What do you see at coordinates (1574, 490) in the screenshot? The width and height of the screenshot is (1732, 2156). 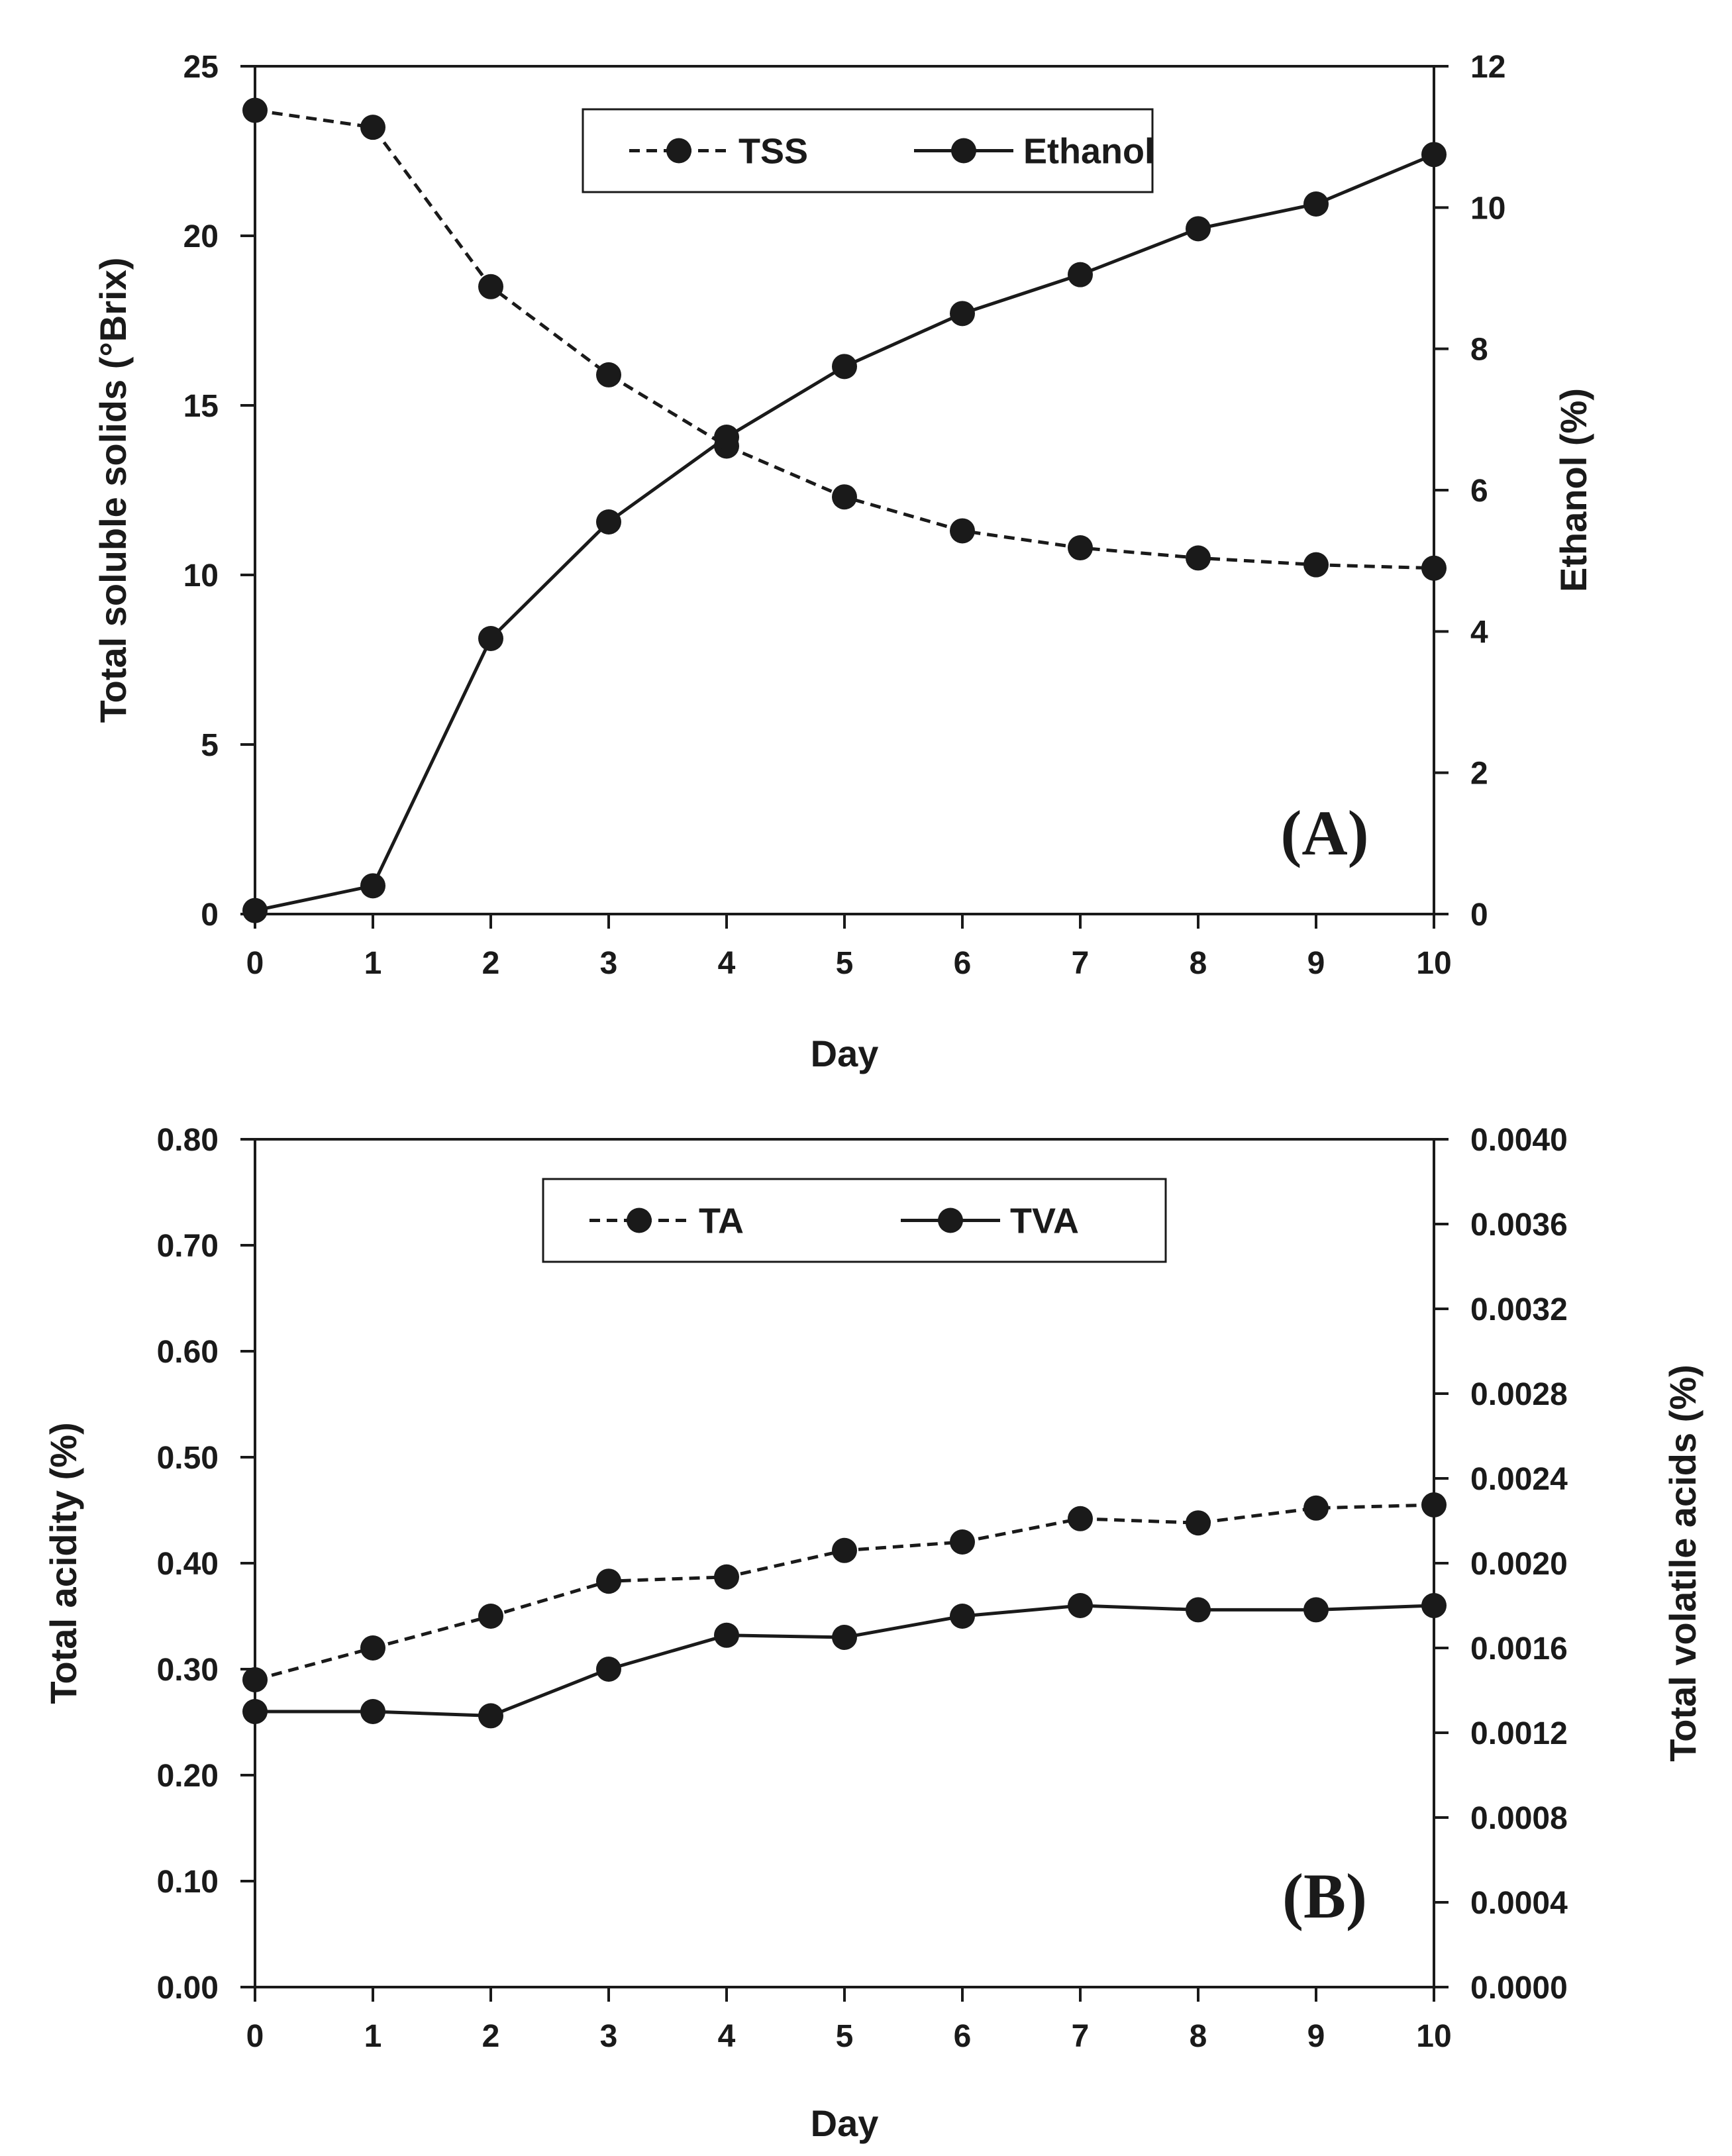 I see `y-right-axis-title: Ethanol (%)` at bounding box center [1574, 490].